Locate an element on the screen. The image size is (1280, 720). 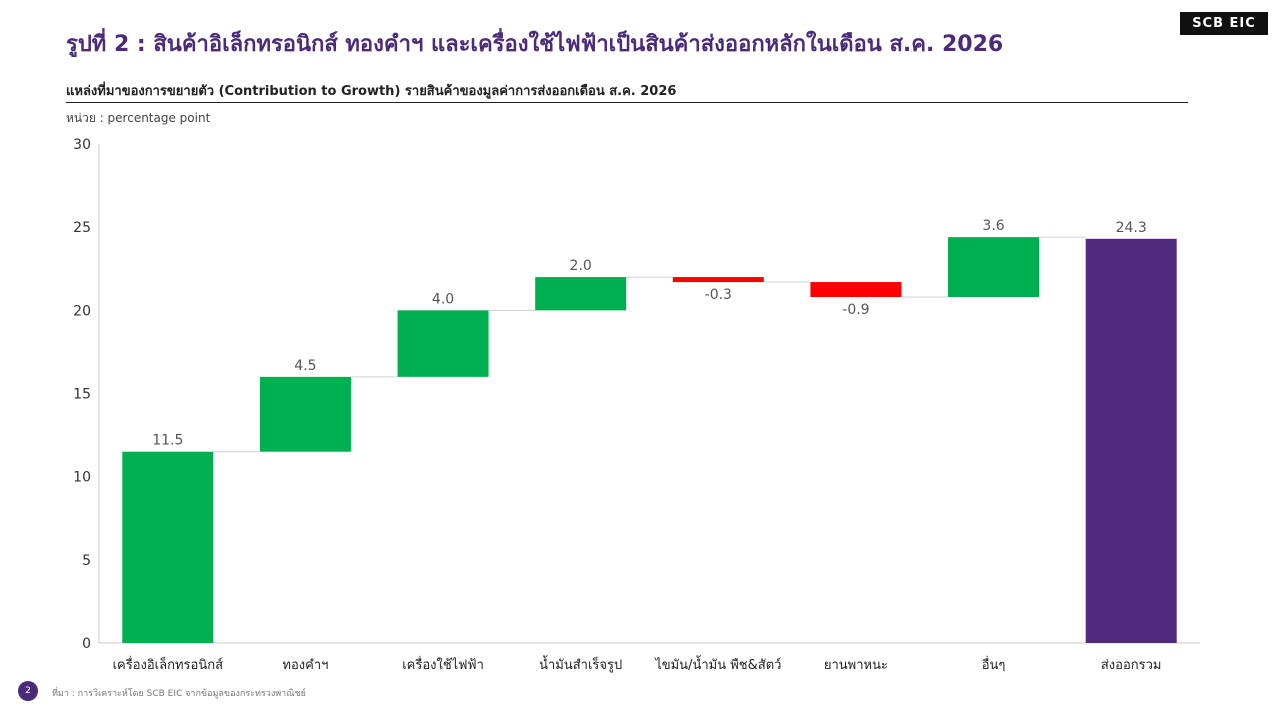
y-tick-label: 15 is located at coordinates (82, 395).